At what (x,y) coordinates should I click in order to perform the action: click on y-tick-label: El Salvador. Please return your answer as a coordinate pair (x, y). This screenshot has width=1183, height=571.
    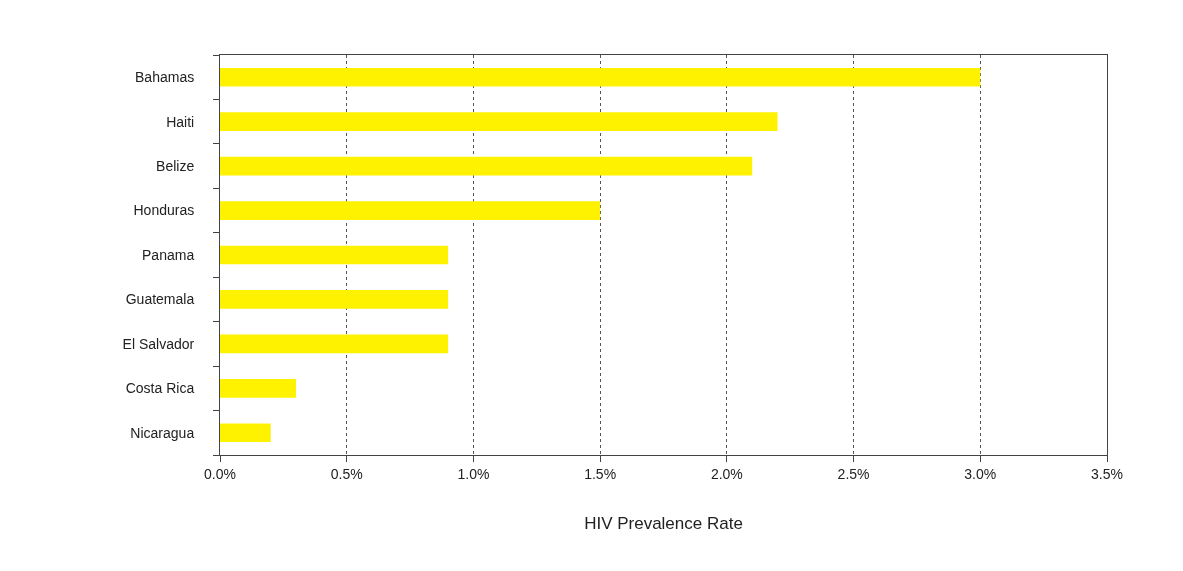
    Looking at the image, I should click on (158, 343).